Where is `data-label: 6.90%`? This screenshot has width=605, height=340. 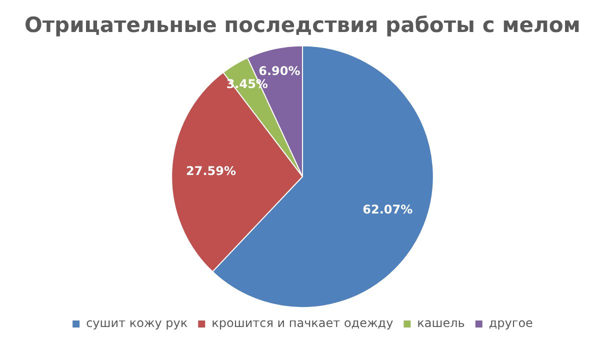 data-label: 6.90% is located at coordinates (279, 71).